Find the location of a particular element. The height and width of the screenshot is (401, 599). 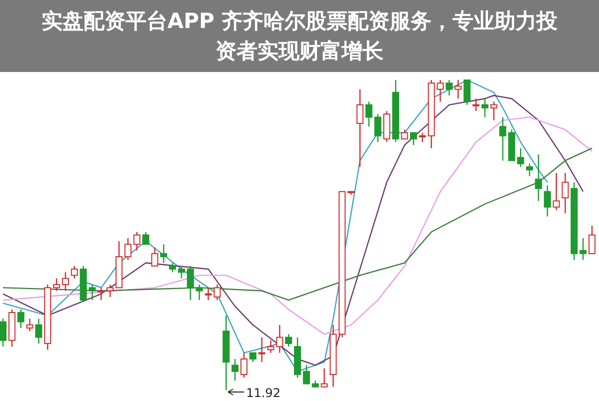

annotation: 11.92 is located at coordinates (263, 393).